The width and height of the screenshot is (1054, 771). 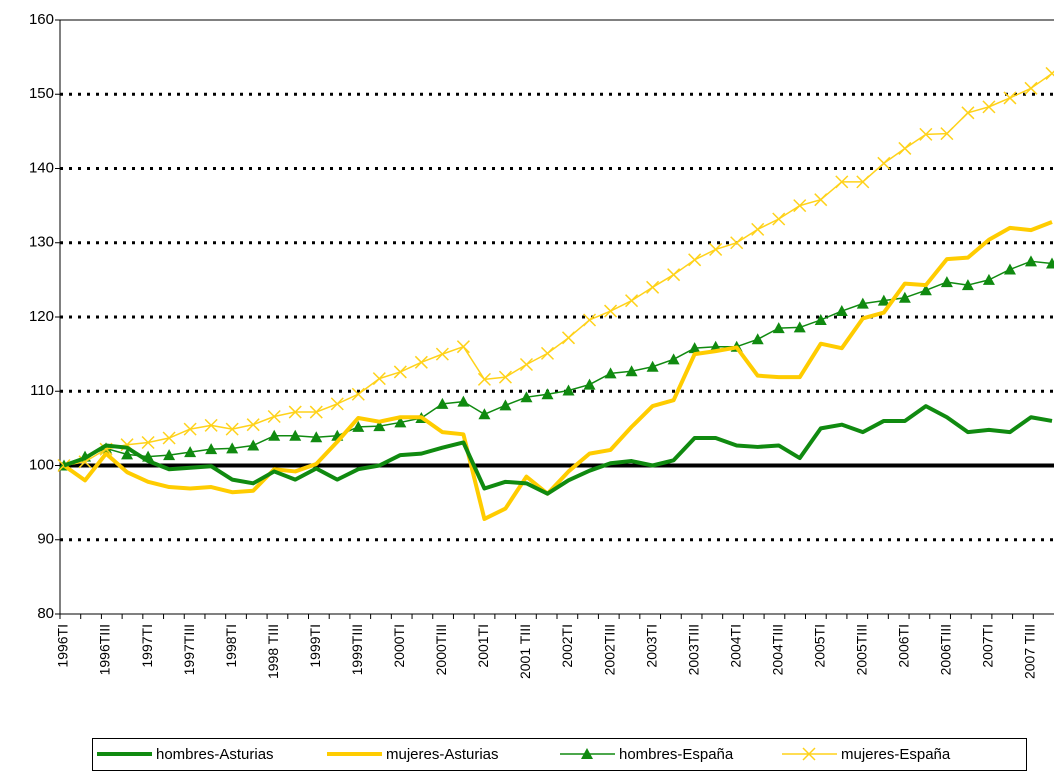 What do you see at coordinates (609, 649) in the screenshot?
I see `x-tick-label: 2002TIII` at bounding box center [609, 649].